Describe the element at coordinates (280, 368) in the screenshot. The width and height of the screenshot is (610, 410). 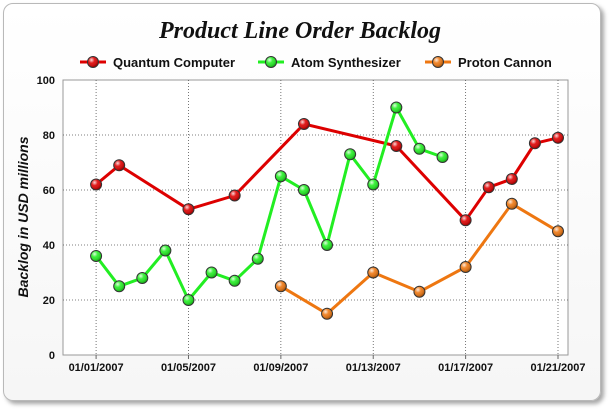
I see `x-tick-label: 01/09/2007` at that location.